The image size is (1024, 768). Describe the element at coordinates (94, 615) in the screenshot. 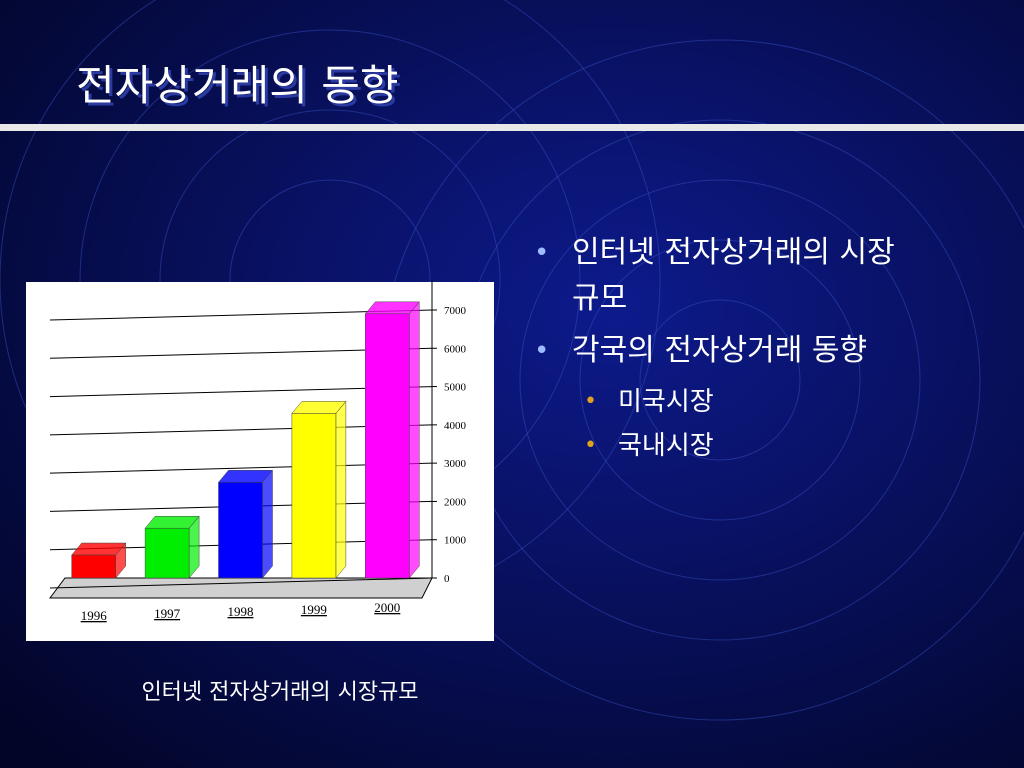

I see `x-tick-label: 1996` at that location.